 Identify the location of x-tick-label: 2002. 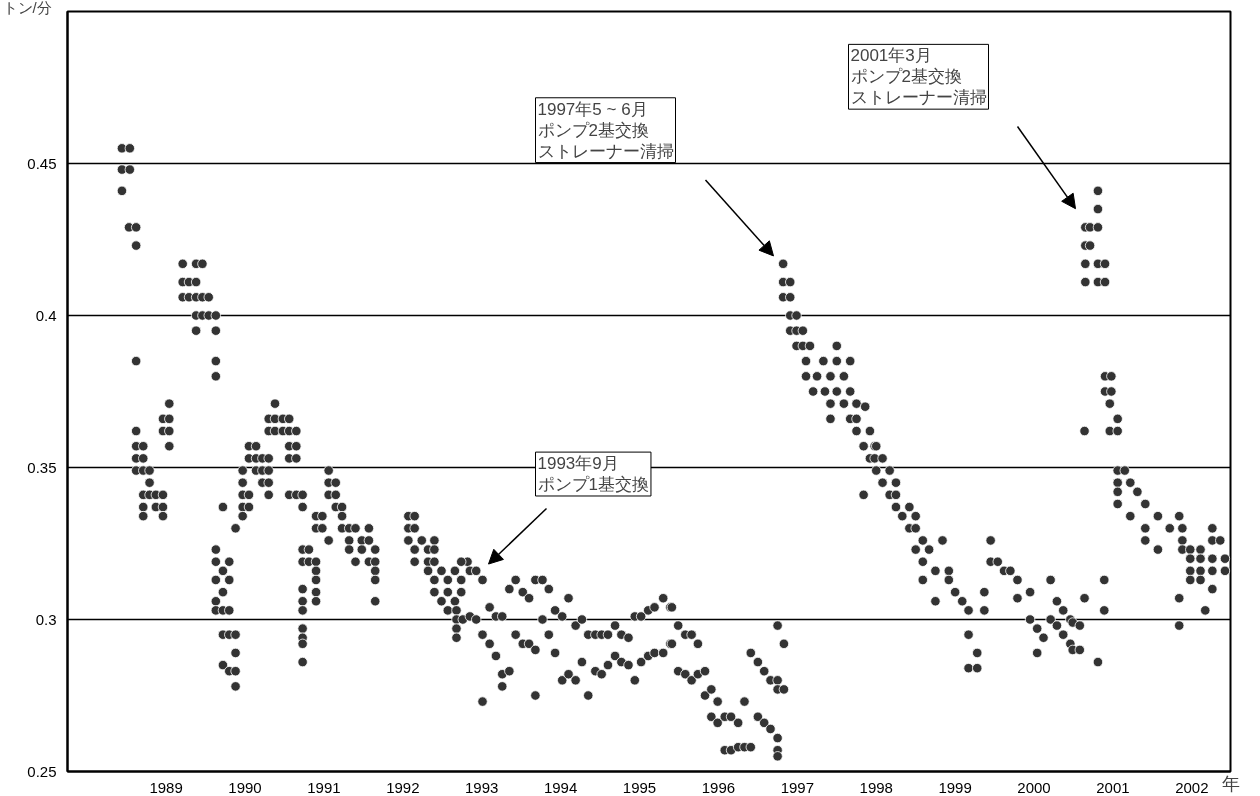
(1192, 787).